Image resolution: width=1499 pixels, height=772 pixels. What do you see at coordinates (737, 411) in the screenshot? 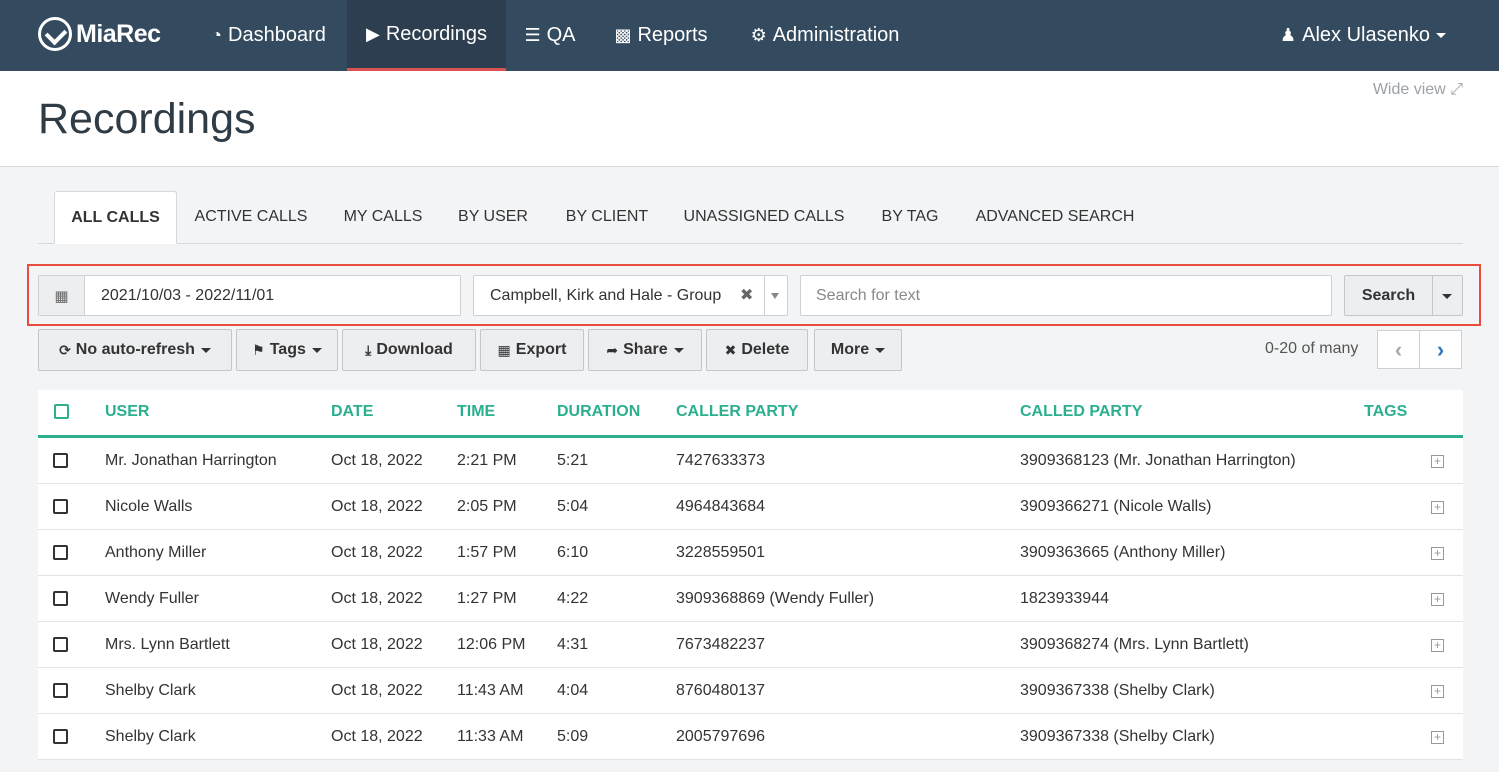
I see `column-caller-party: CALLER PARTY` at bounding box center [737, 411].